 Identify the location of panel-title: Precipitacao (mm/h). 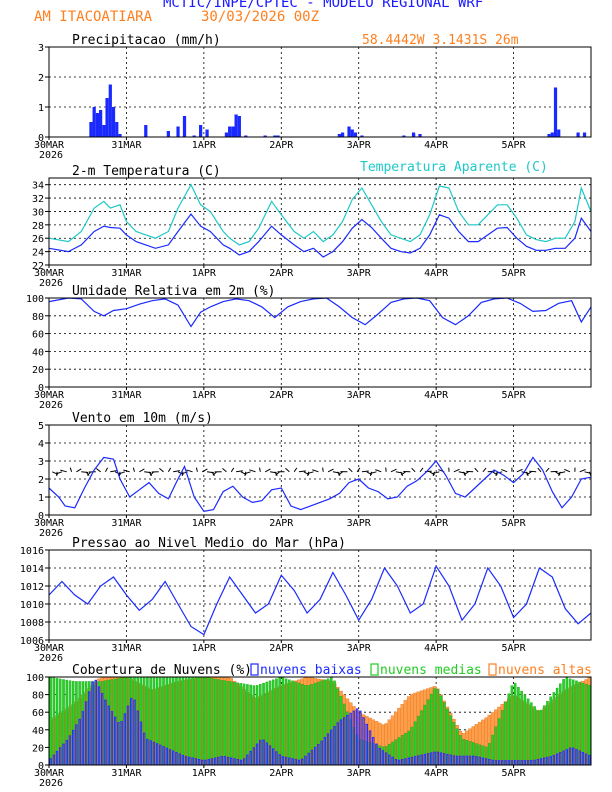
(146, 40).